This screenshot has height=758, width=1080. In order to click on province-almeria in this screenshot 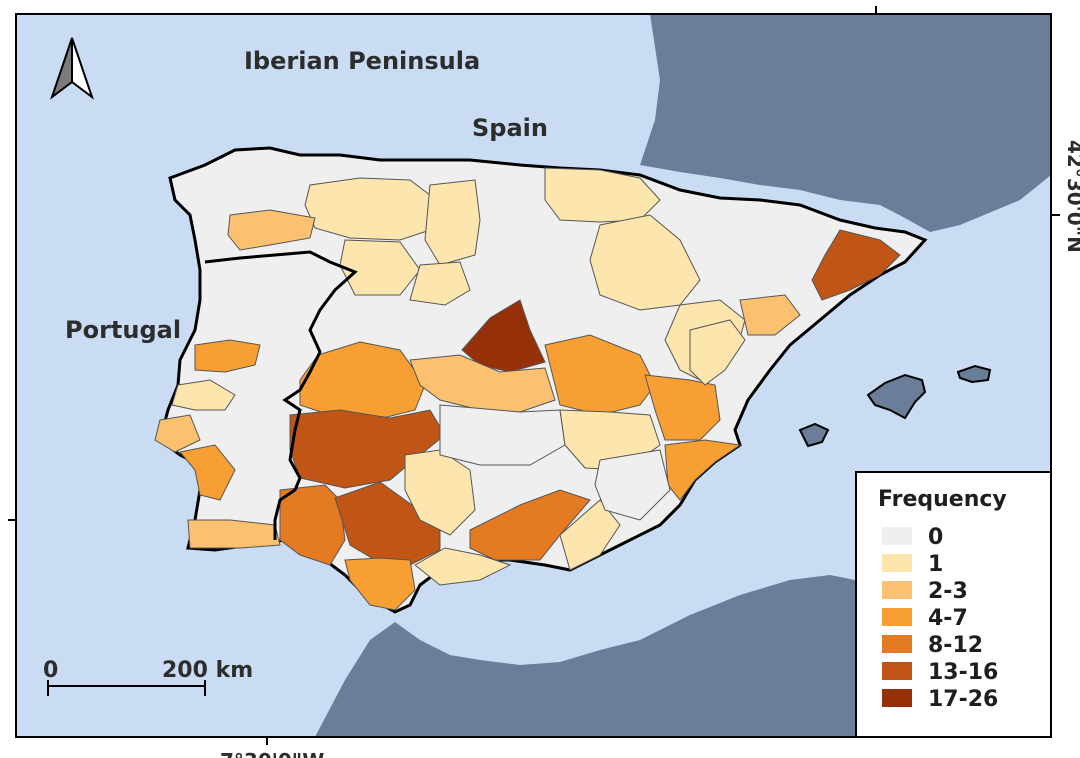, I will do `click(590, 535)`.